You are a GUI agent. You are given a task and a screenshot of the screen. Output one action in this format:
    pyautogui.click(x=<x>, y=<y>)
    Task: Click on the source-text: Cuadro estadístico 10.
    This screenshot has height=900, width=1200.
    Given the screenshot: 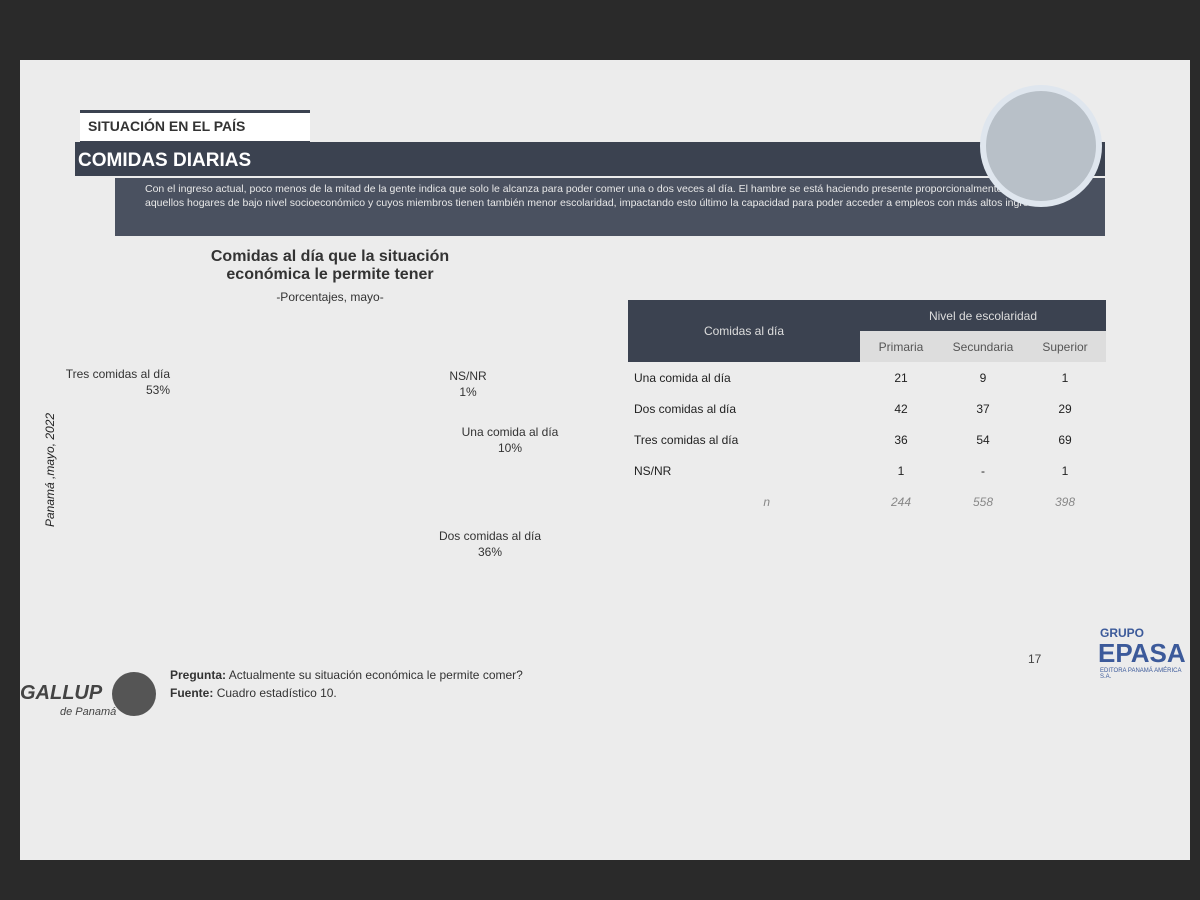 What is the action you would take?
    pyautogui.click(x=276, y=693)
    